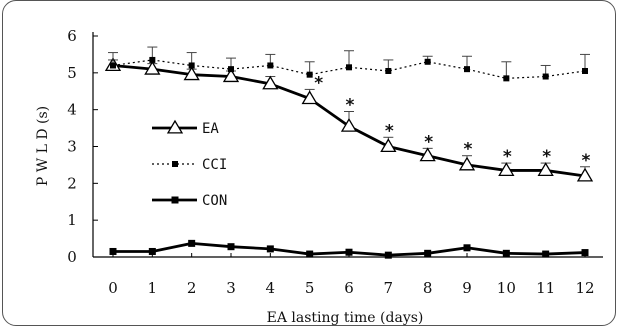 The height and width of the screenshot is (328, 620). What do you see at coordinates (72, 147) in the screenshot?
I see `y-tick-label: 3` at bounding box center [72, 147].